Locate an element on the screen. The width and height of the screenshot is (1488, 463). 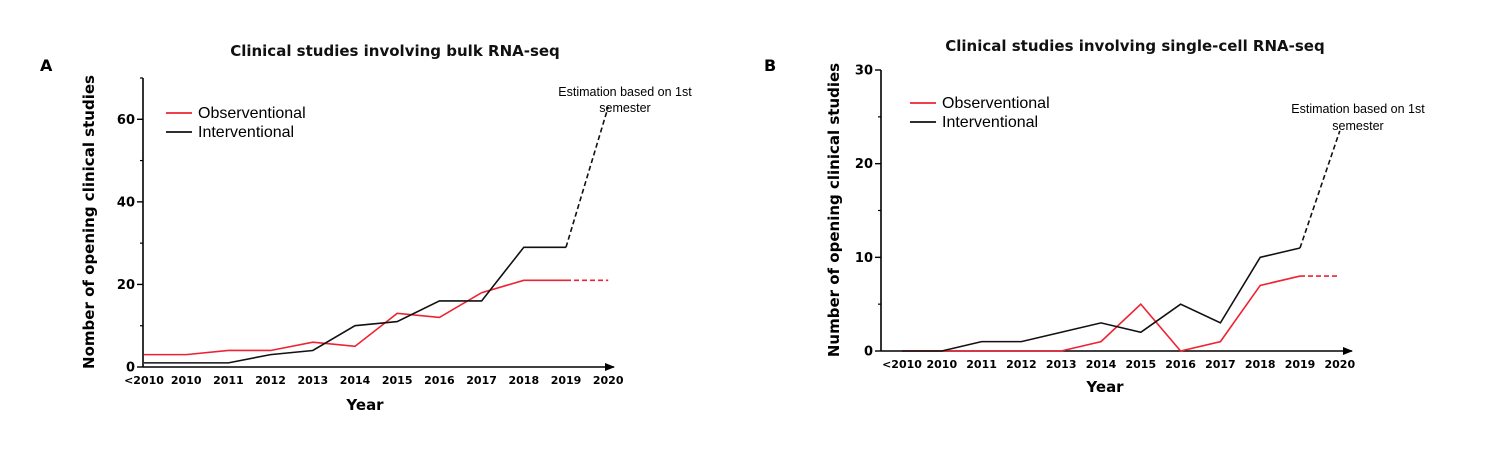
y-tick-label: 40 is located at coordinates (126, 202).